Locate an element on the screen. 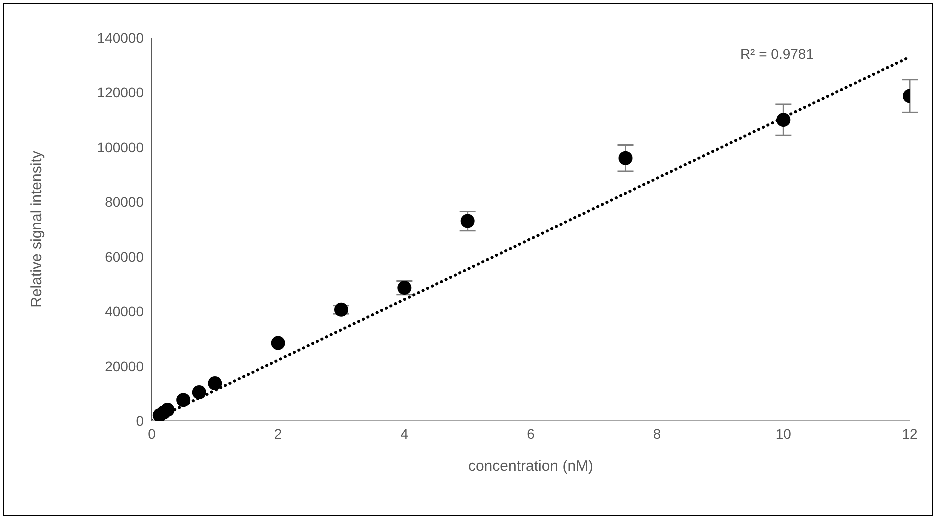 The width and height of the screenshot is (944, 529). y-axis-title: Relative signal intensity is located at coordinates (37, 229).